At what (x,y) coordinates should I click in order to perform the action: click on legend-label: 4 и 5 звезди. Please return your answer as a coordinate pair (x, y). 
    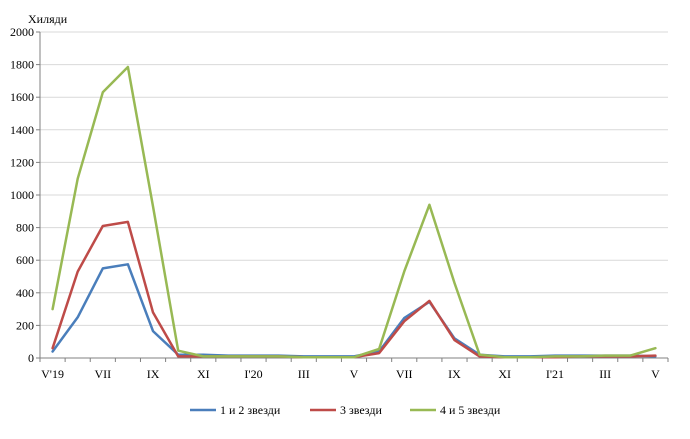
    Looking at the image, I should click on (470, 410).